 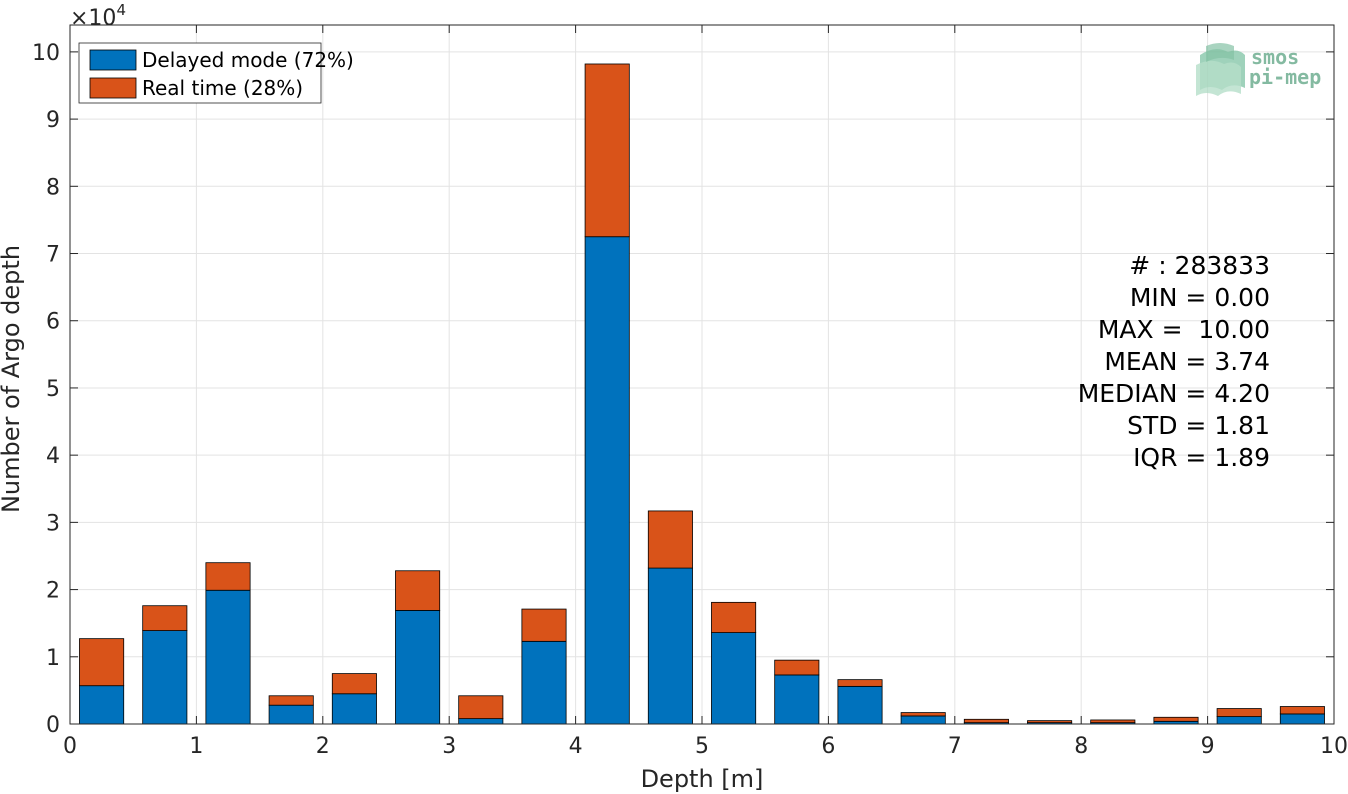 I want to click on x-tick-label: 4, so click(x=576, y=746).